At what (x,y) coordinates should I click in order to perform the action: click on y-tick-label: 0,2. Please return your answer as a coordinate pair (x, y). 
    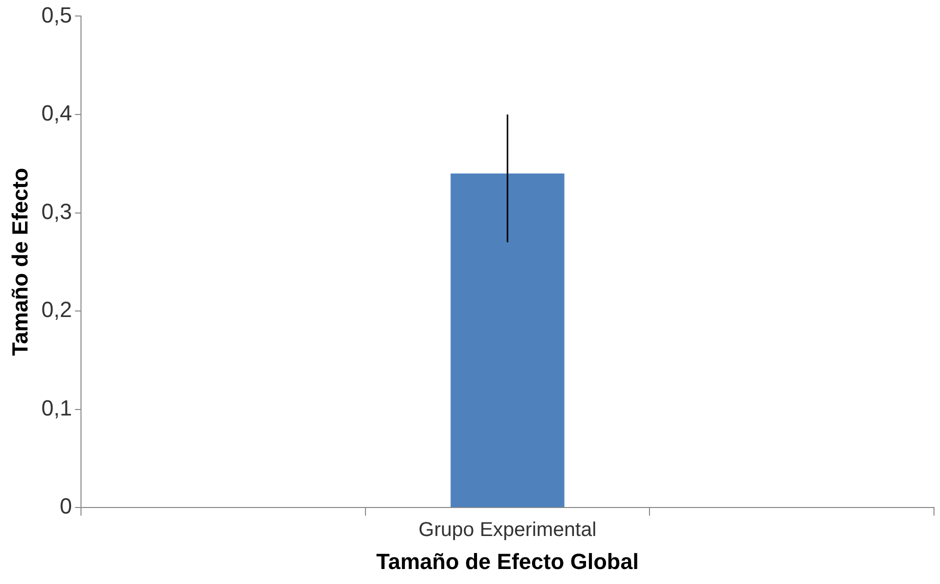
    Looking at the image, I should click on (56, 309).